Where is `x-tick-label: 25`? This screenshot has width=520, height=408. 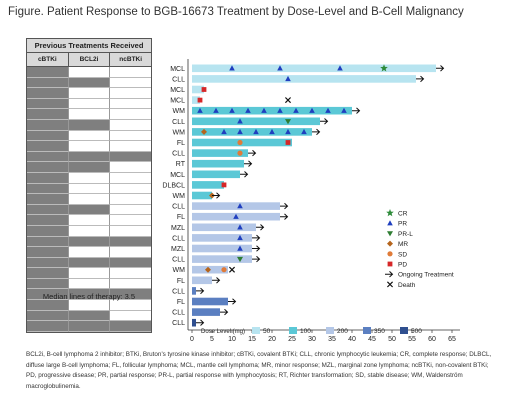 x-tick-label: 25 is located at coordinates (292, 339).